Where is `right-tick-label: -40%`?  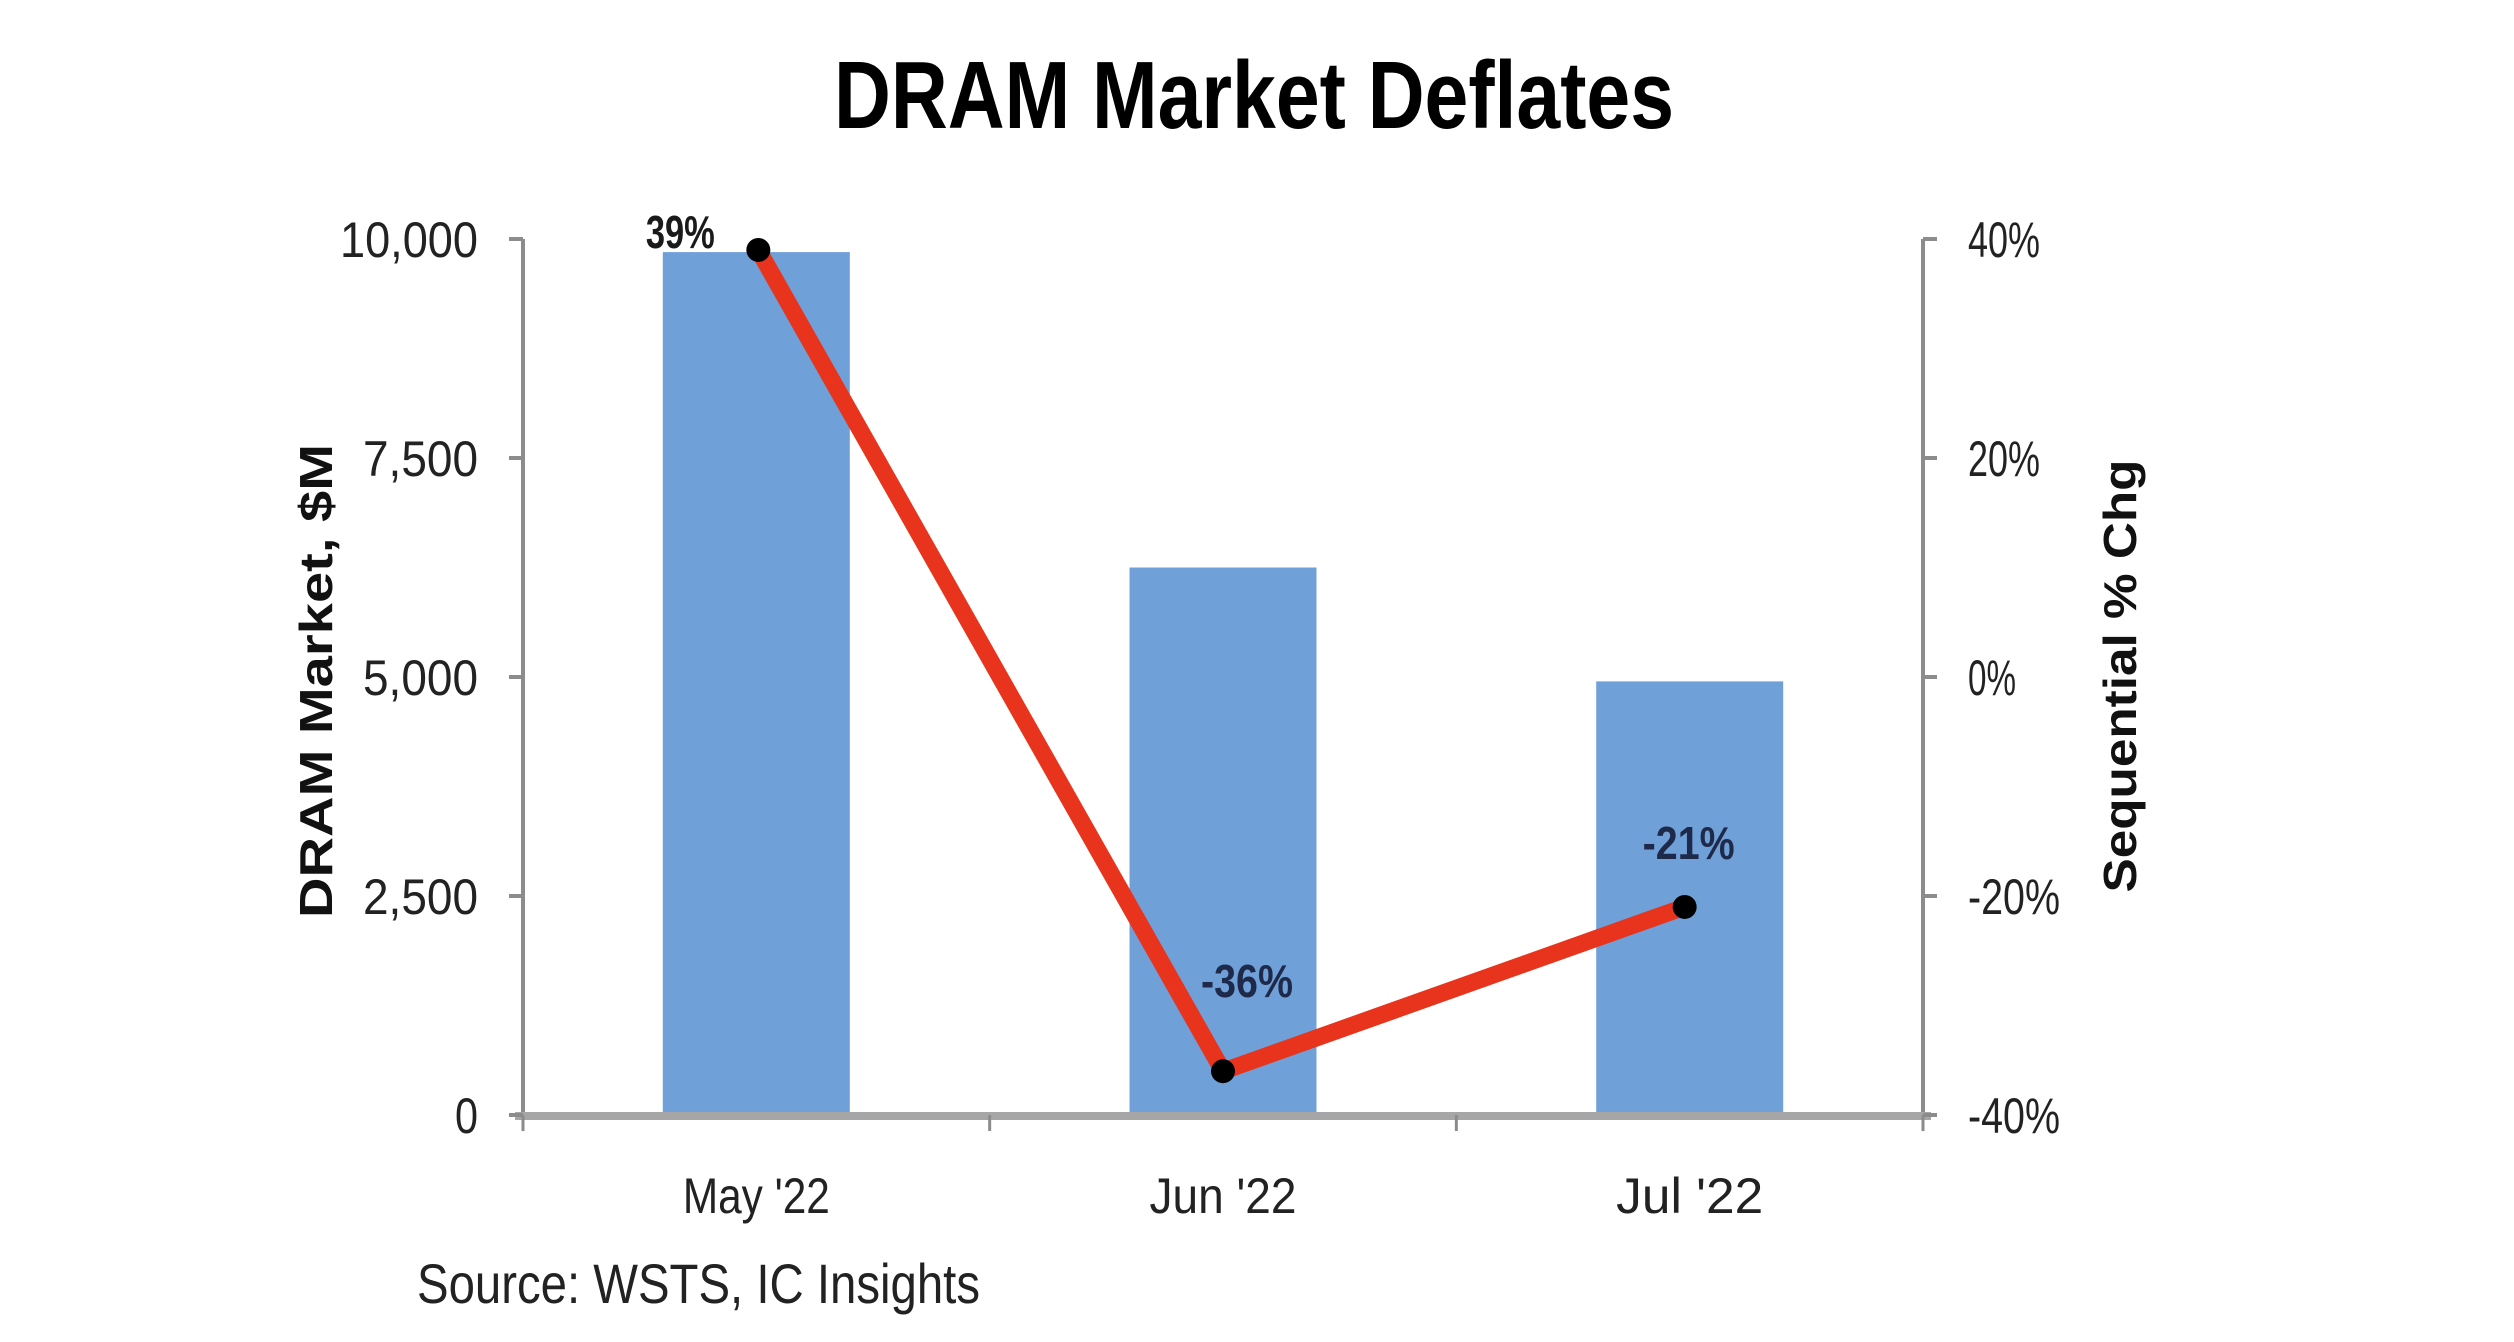 right-tick-label: -40% is located at coordinates (2014, 1116).